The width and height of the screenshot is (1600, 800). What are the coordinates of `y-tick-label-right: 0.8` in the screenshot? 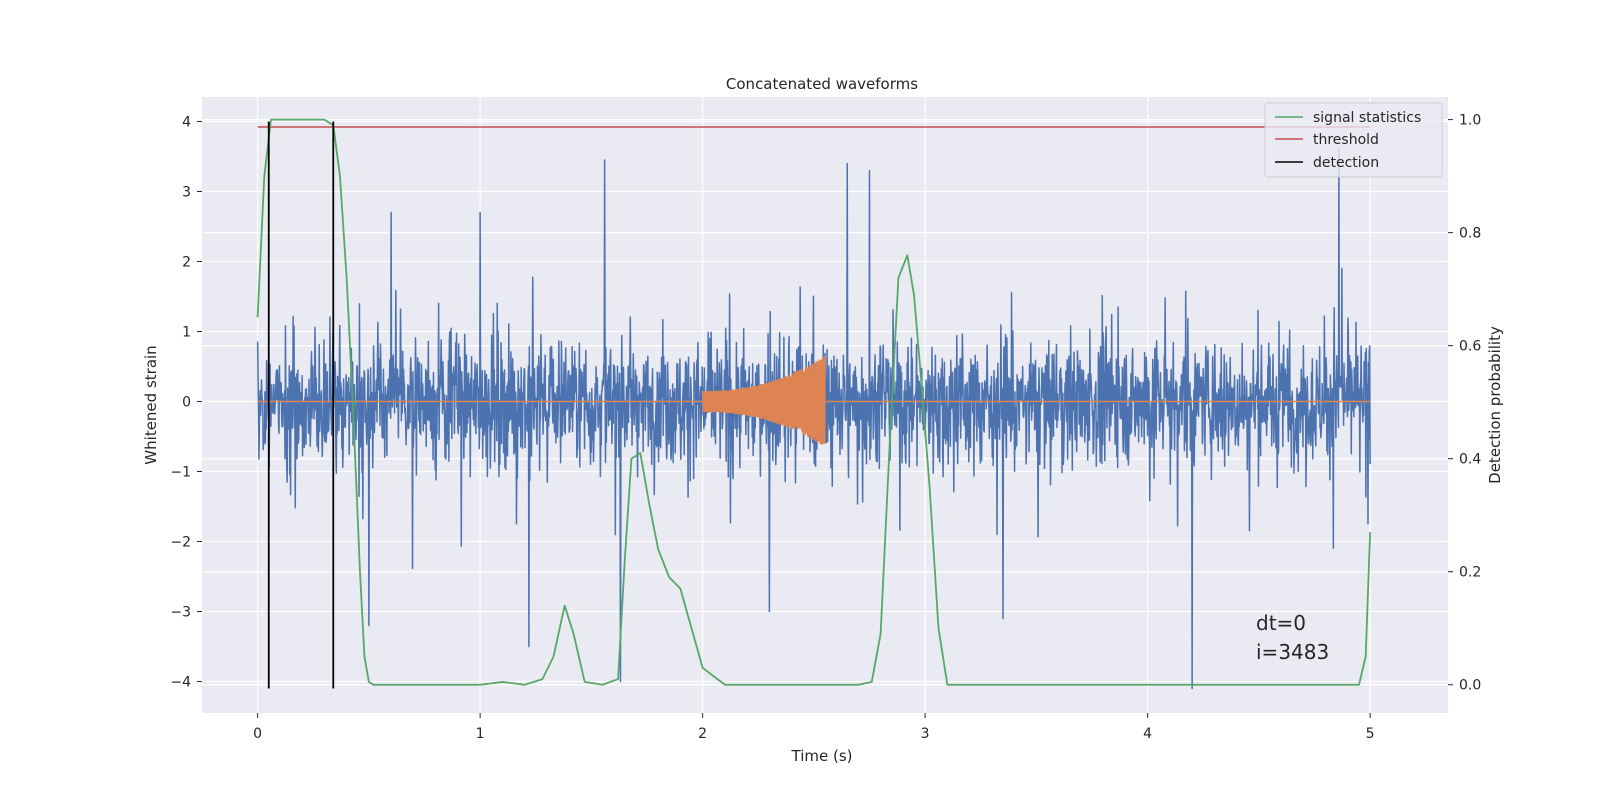 It's located at (1470, 234).